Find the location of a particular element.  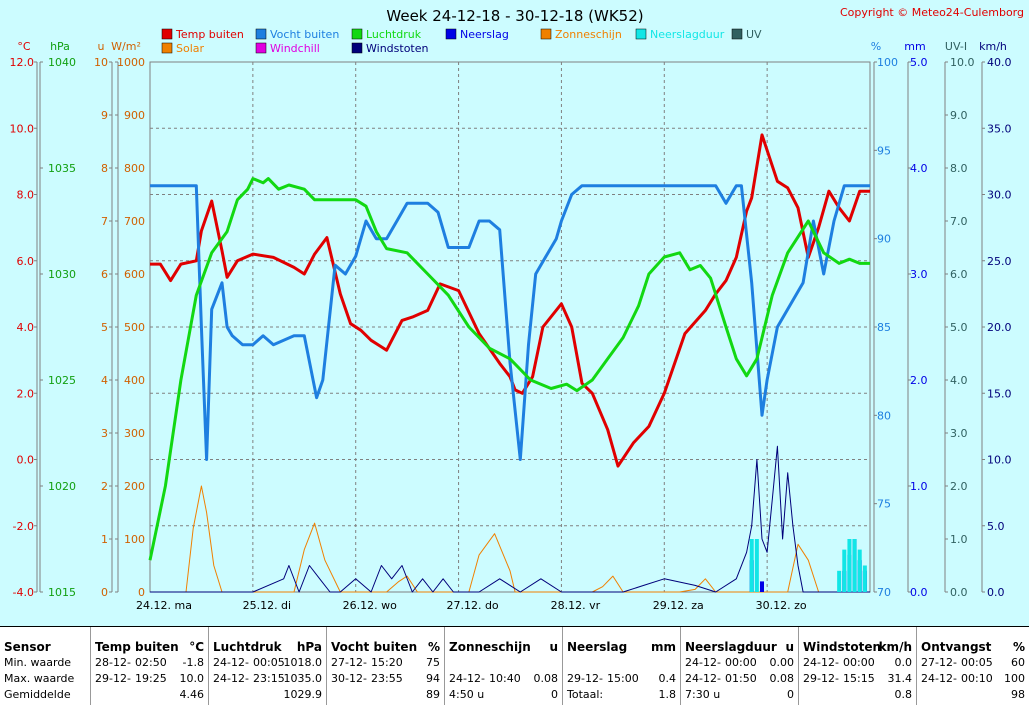

x-tick-label: 26.12. wo is located at coordinates (370, 605).